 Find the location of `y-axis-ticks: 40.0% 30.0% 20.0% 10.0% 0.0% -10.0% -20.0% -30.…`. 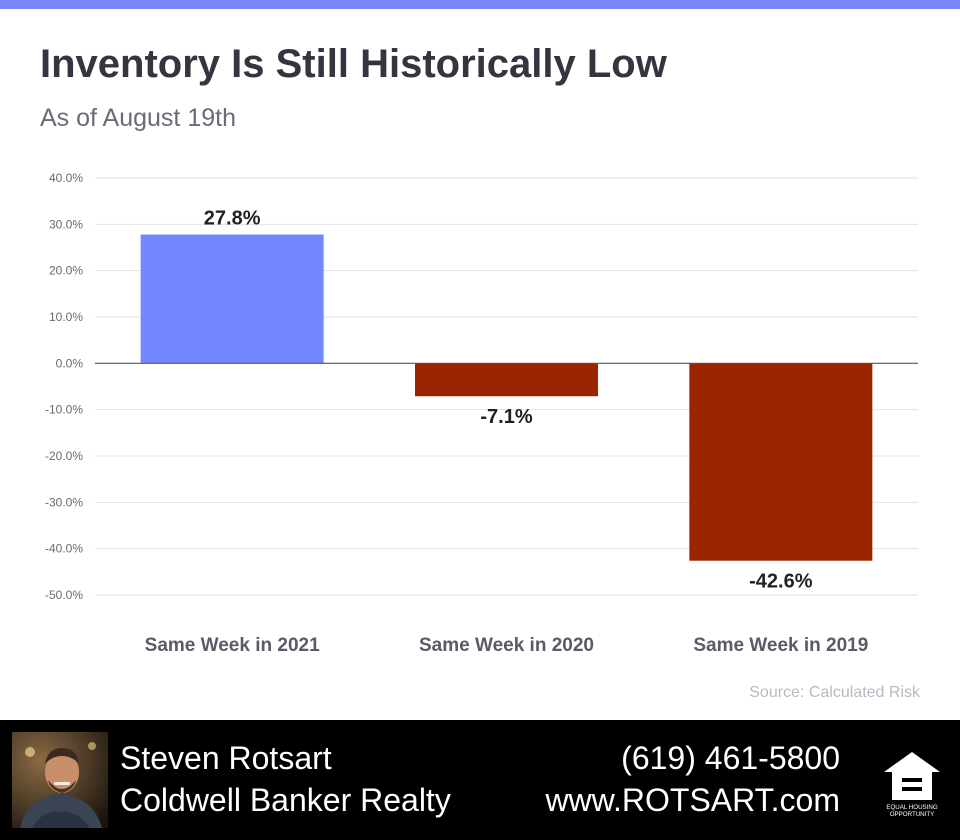

y-axis-ticks: 40.0% 30.0% 20.0% 10.0% 0.0% -10.0% -20.0% -30.… is located at coordinates (64, 386).